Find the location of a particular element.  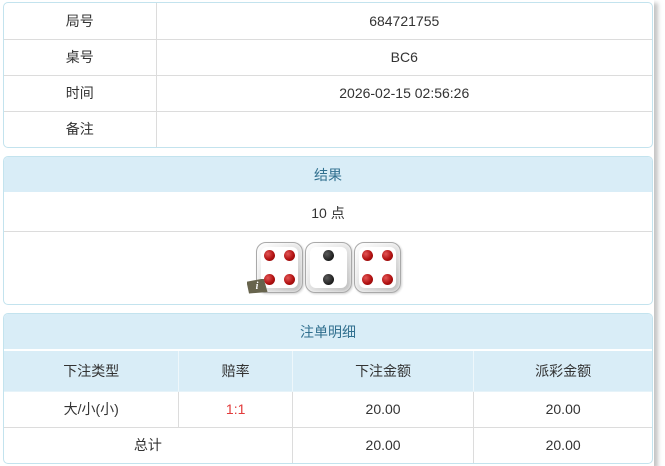

bet-details-title: 注单明细 is located at coordinates (328, 332).